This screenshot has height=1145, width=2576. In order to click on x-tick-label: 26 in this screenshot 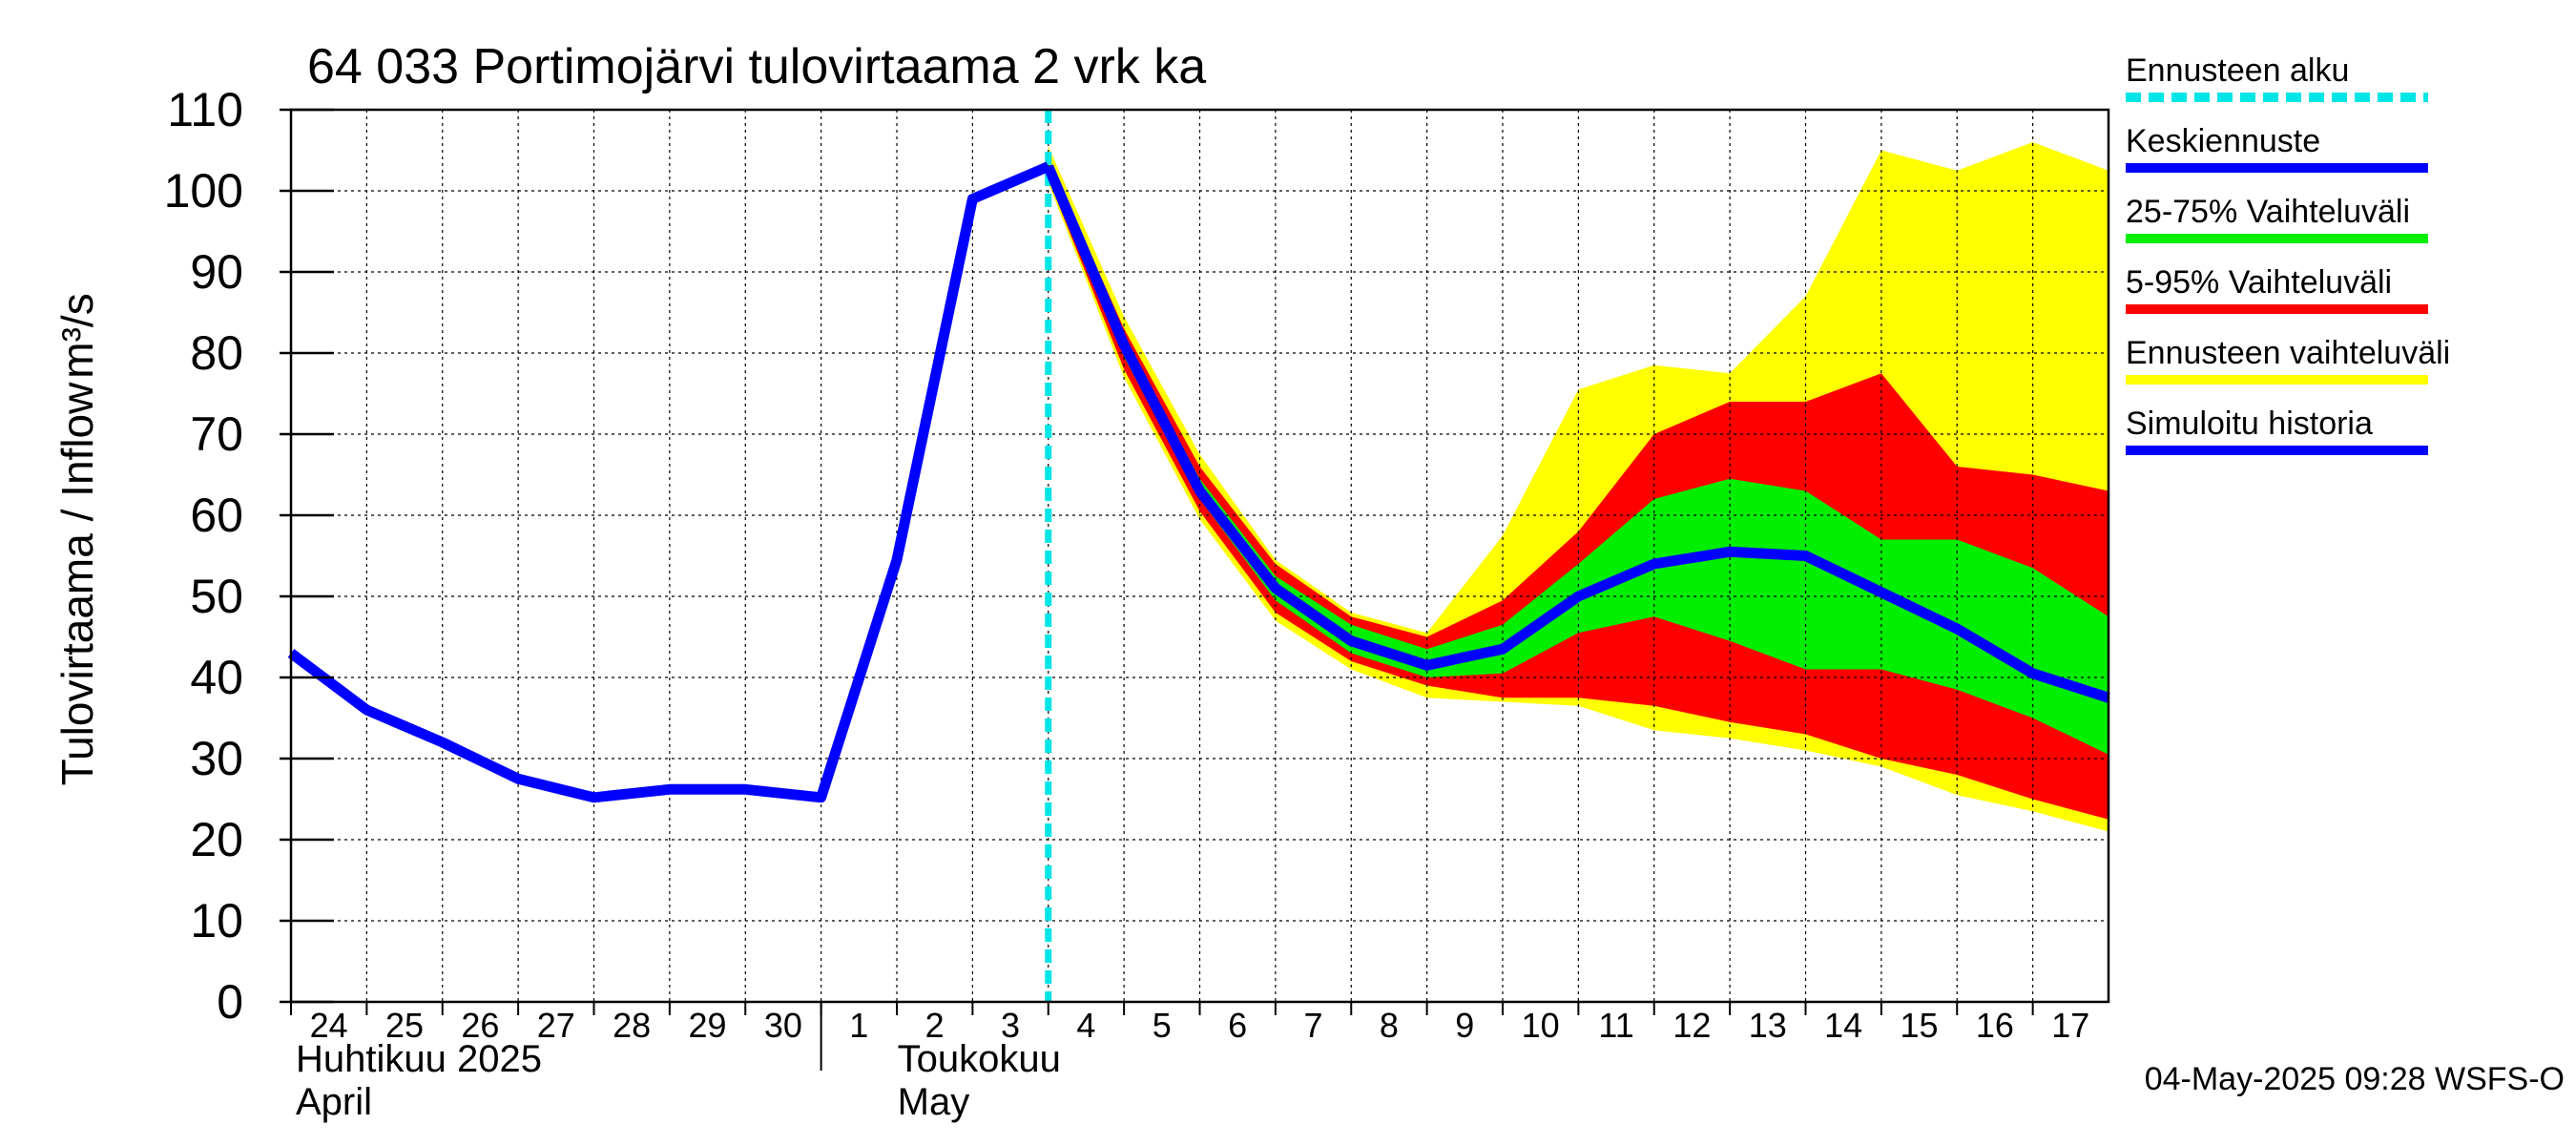, I will do `click(480, 1025)`.